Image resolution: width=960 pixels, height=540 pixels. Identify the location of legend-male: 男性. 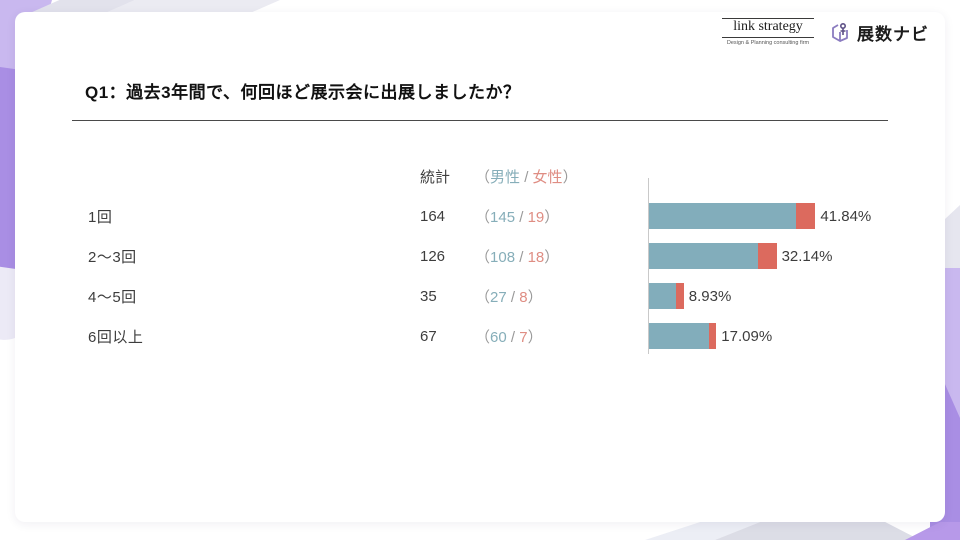
(505, 177).